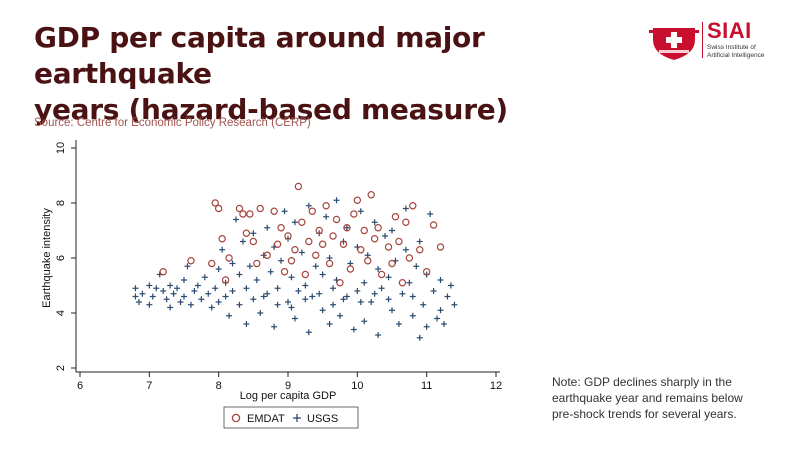 The height and width of the screenshot is (450, 800). What do you see at coordinates (647, 398) in the screenshot?
I see `note-line-2: earthquake year and remains below` at bounding box center [647, 398].